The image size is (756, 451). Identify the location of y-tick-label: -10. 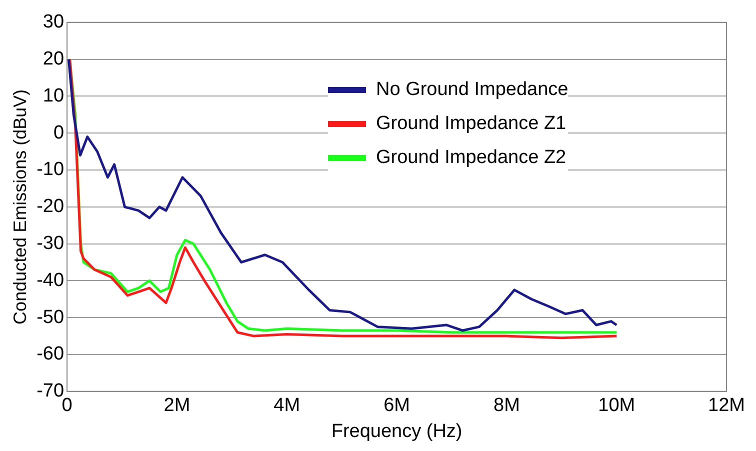
(50, 169).